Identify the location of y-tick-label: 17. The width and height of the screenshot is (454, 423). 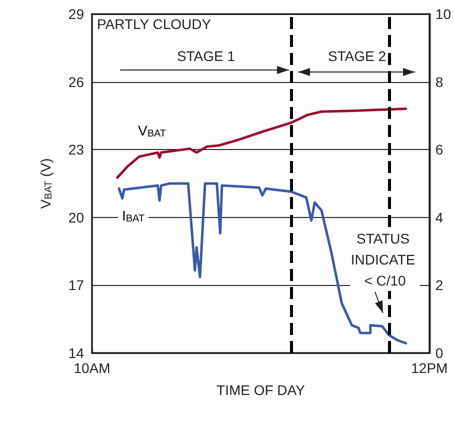
(76, 285).